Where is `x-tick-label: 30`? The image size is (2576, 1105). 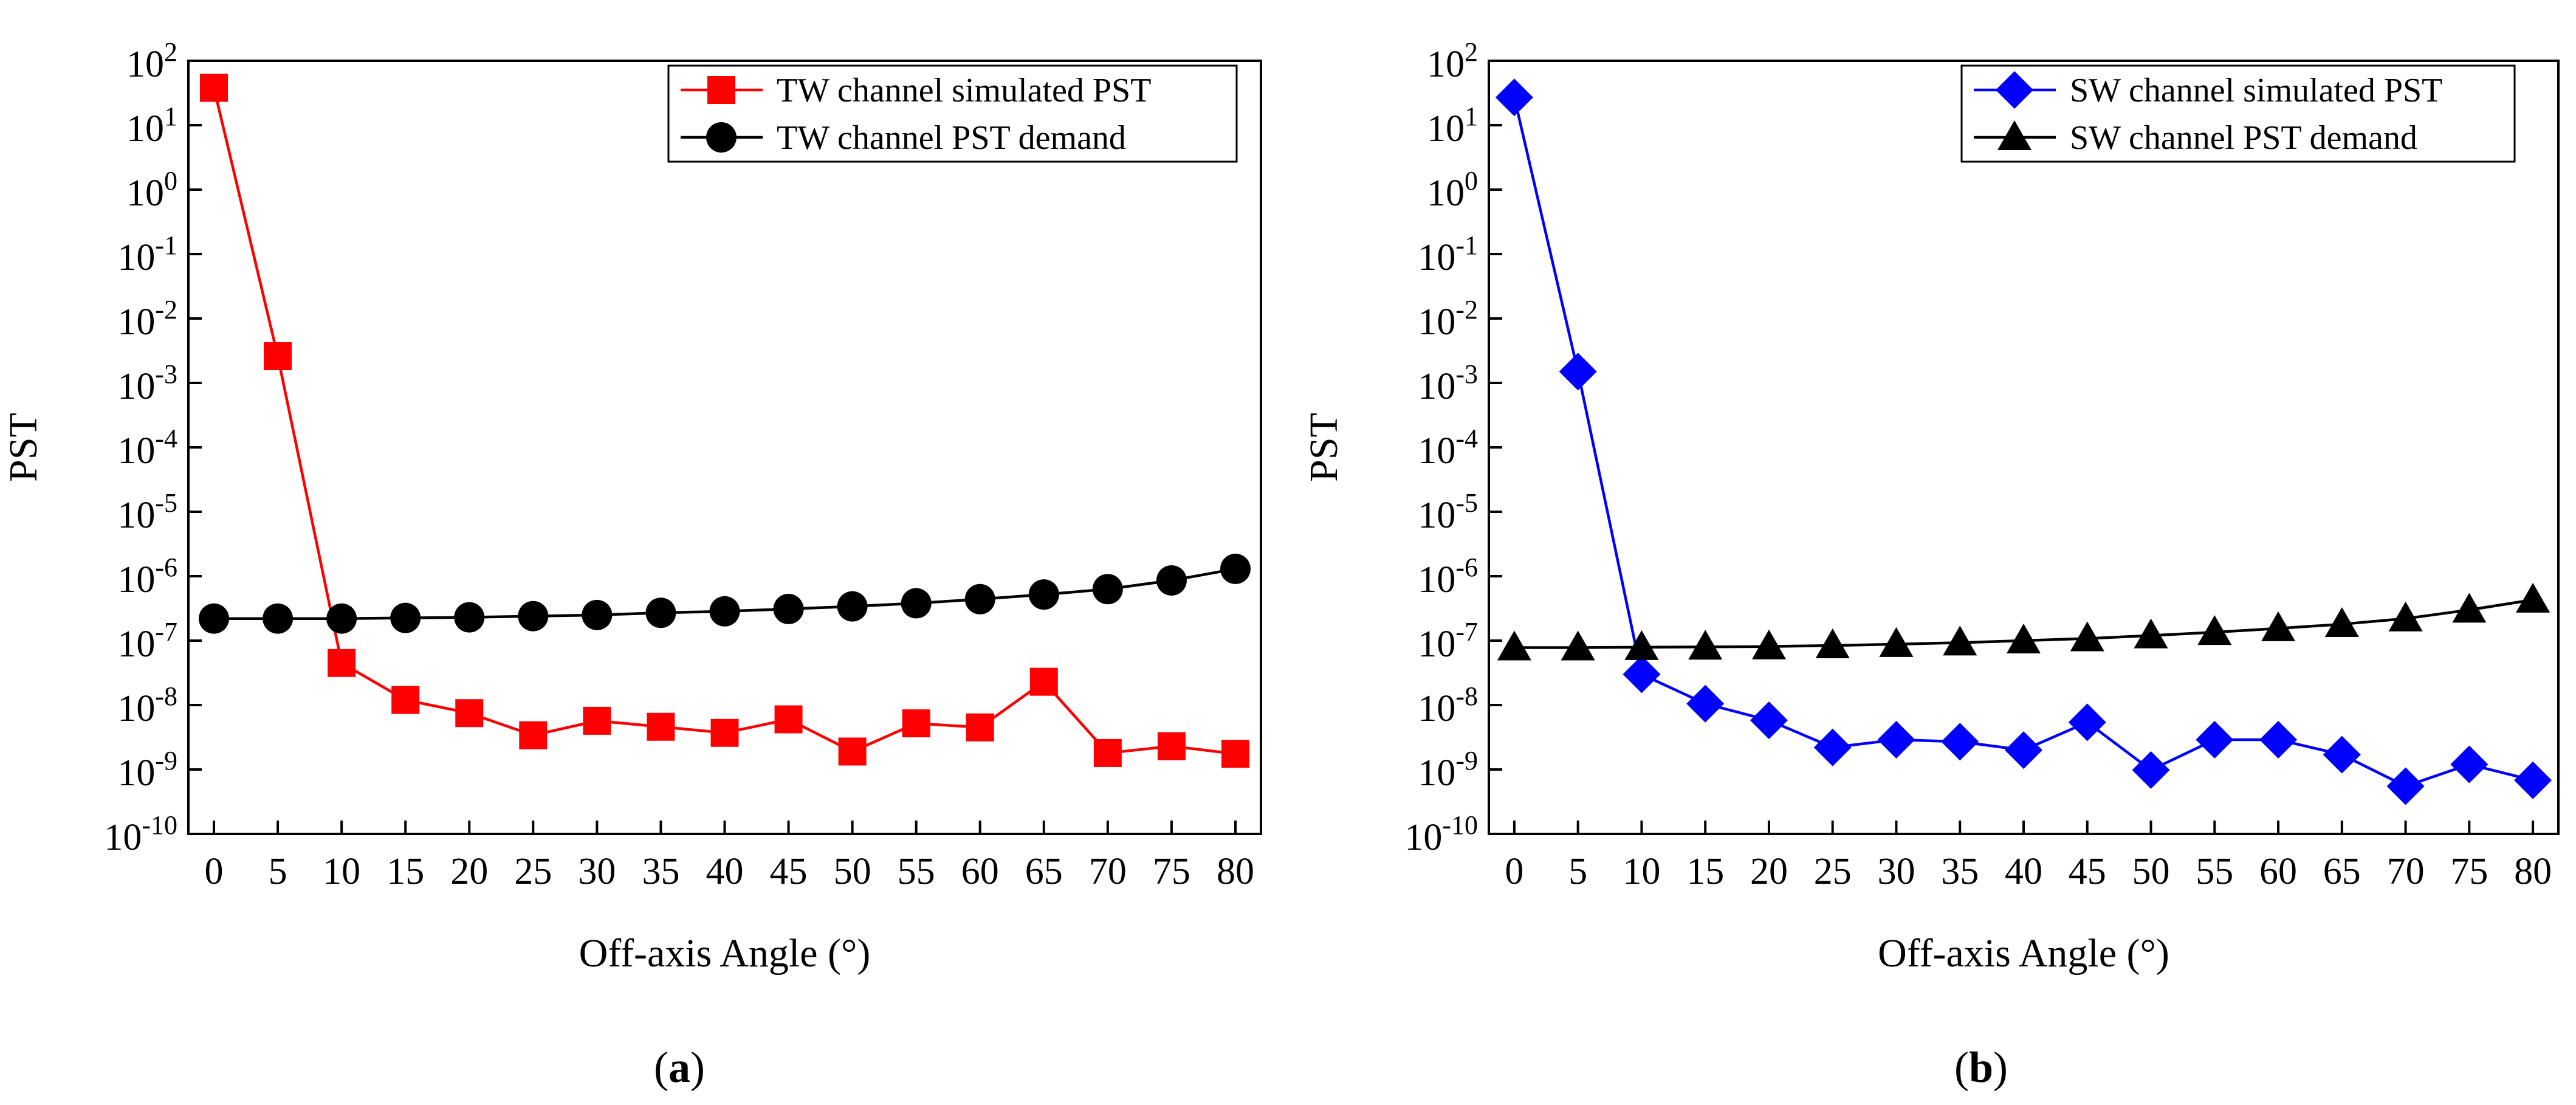
x-tick-label: 30 is located at coordinates (597, 871).